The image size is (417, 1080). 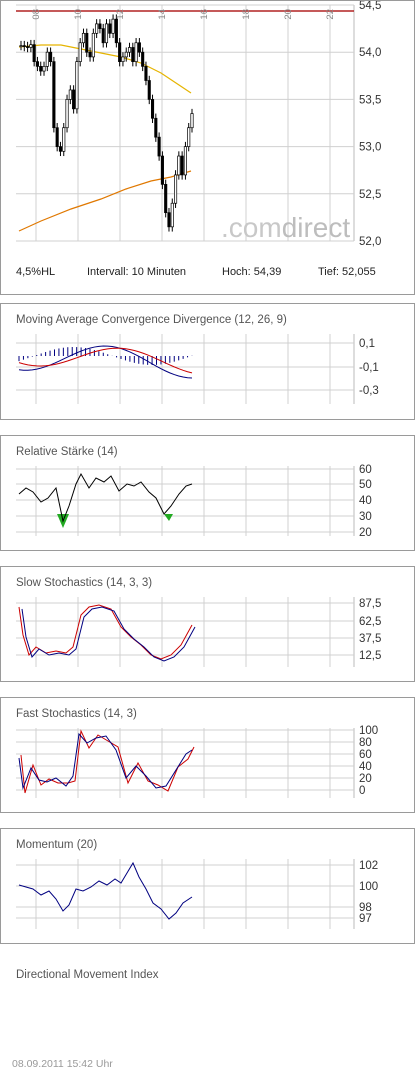 What do you see at coordinates (62, 1064) in the screenshot?
I see `footer-timestamp: 08.09.2011 15:42 Uhr` at bounding box center [62, 1064].